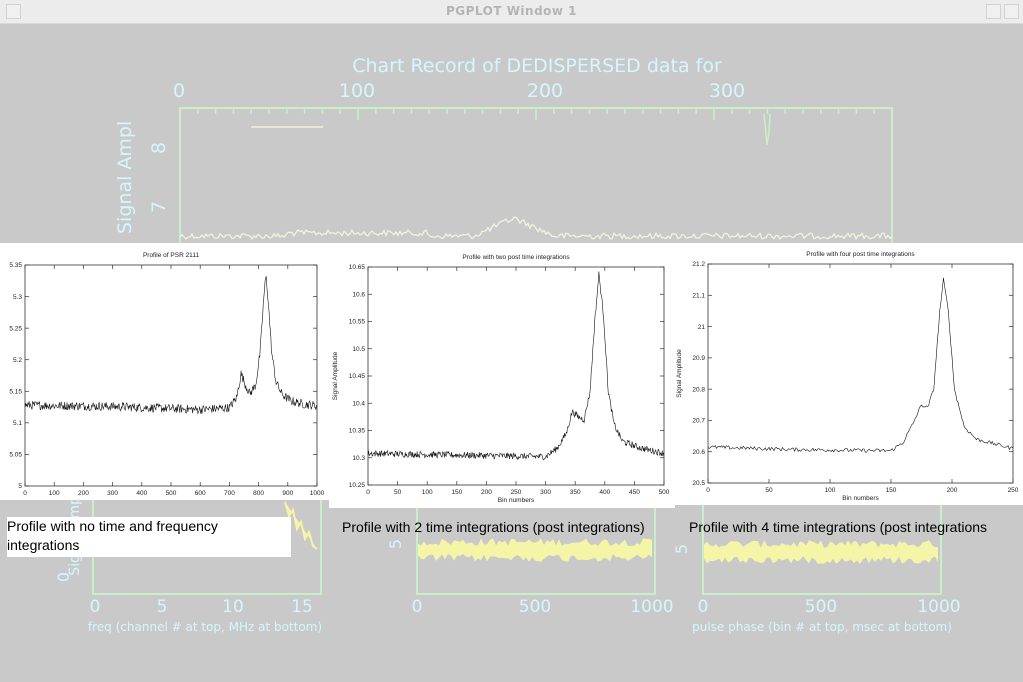 The height and width of the screenshot is (682, 1023). I want to click on y-tick-label: 20.7, so click(698, 421).